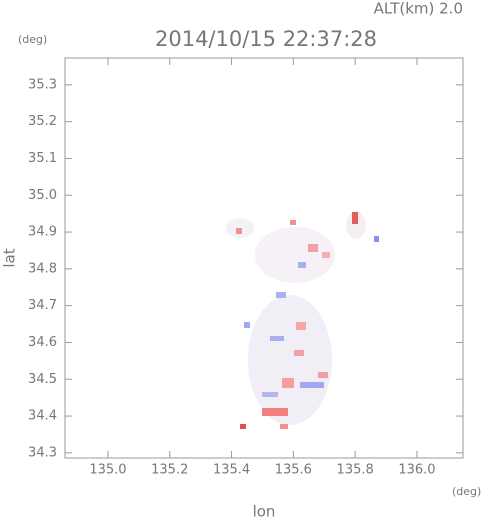 This screenshot has width=491, height=521. Describe the element at coordinates (42, 232) in the screenshot. I see `y-tick-label: 34.9` at that location.